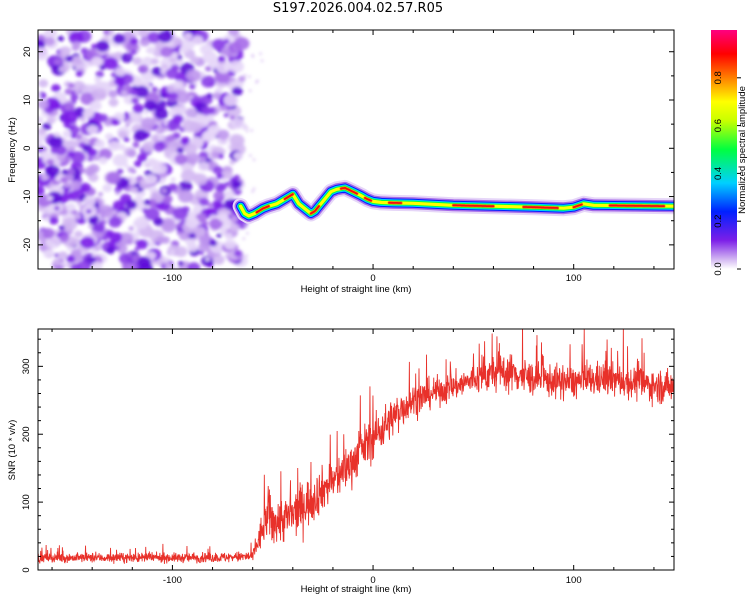  Describe the element at coordinates (172, 278) in the screenshot. I see `spec-xtick-label: -100` at that location.